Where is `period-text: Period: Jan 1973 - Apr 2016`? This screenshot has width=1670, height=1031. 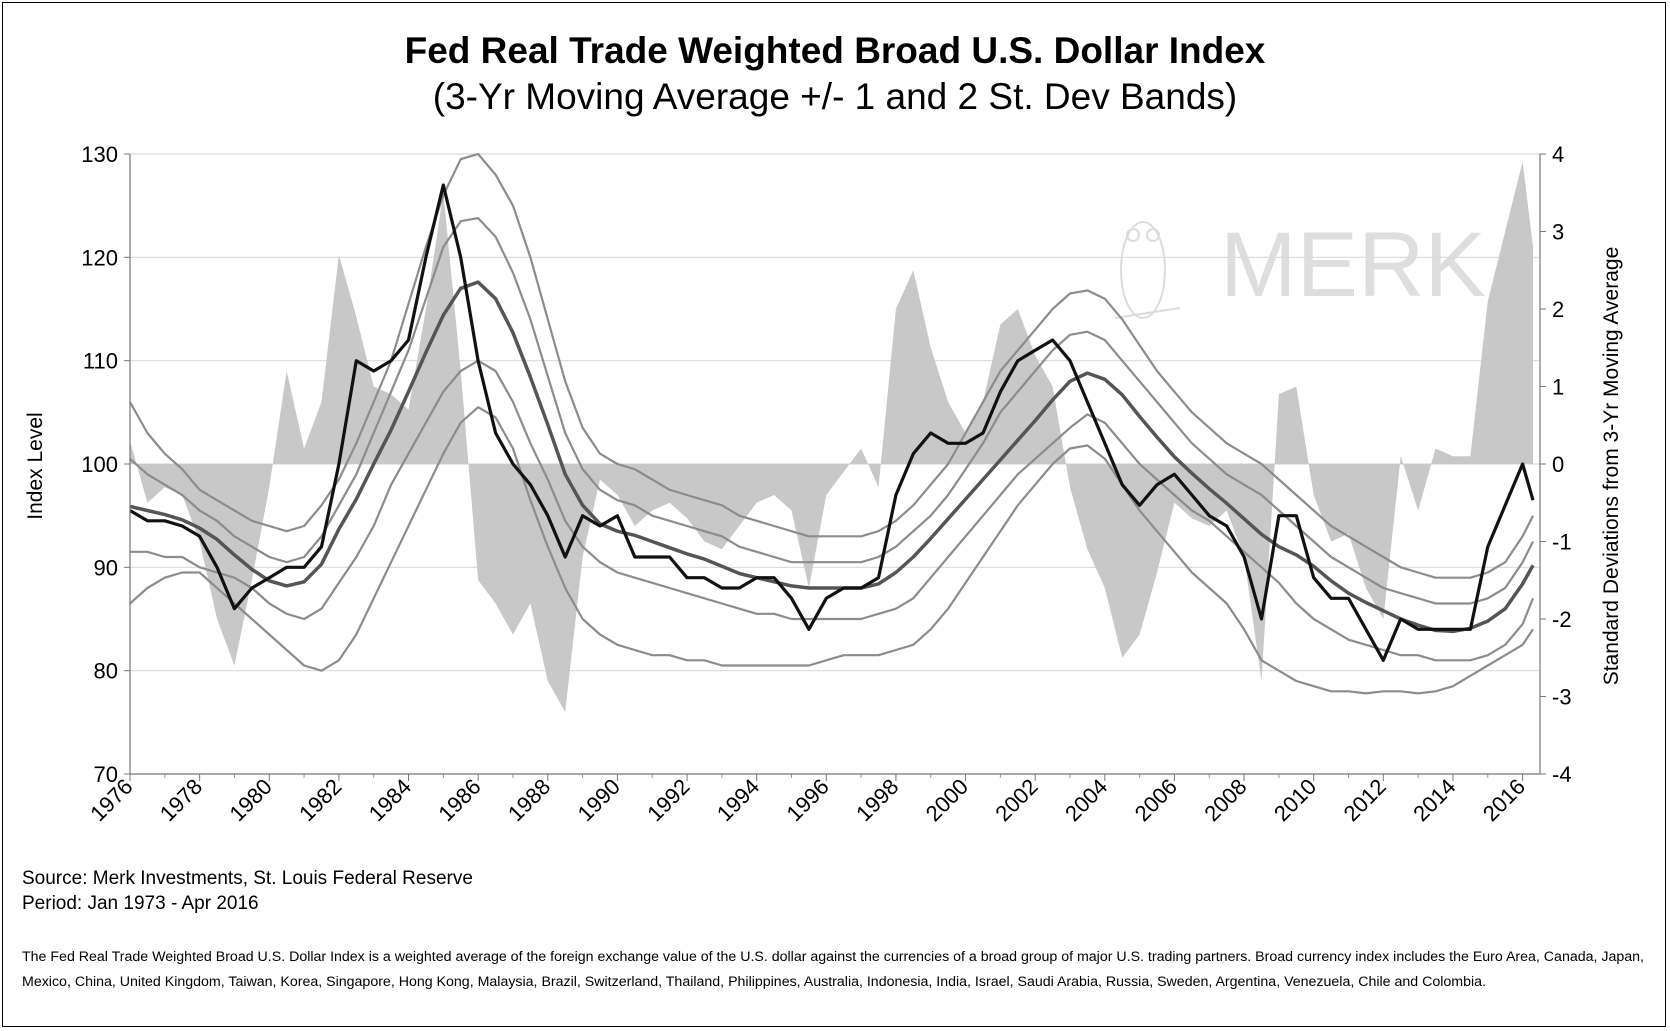 period-text: Period: Jan 1973 - Apr 2016 is located at coordinates (140, 903).